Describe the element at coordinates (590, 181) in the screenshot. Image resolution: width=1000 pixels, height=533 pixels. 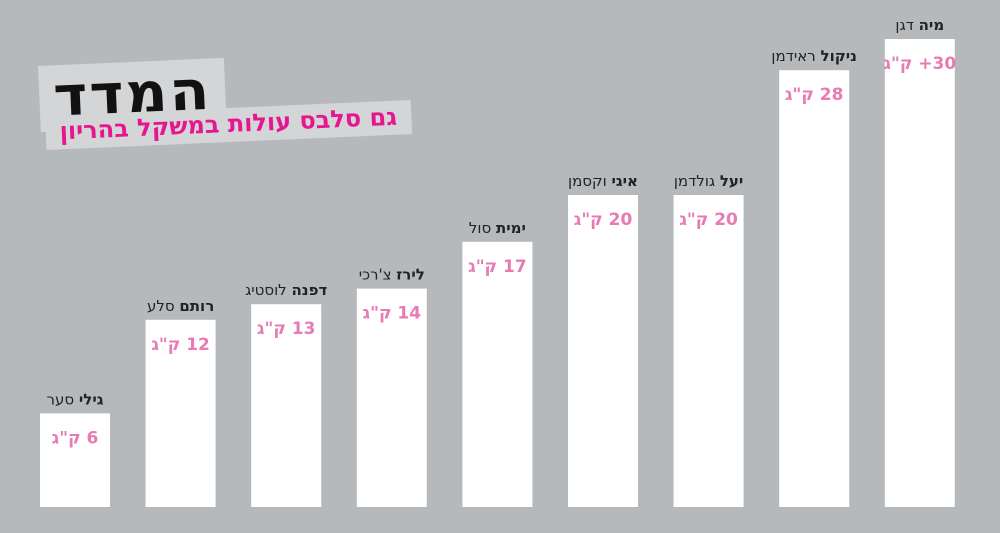
I see `last-name: וקסמן` at that location.